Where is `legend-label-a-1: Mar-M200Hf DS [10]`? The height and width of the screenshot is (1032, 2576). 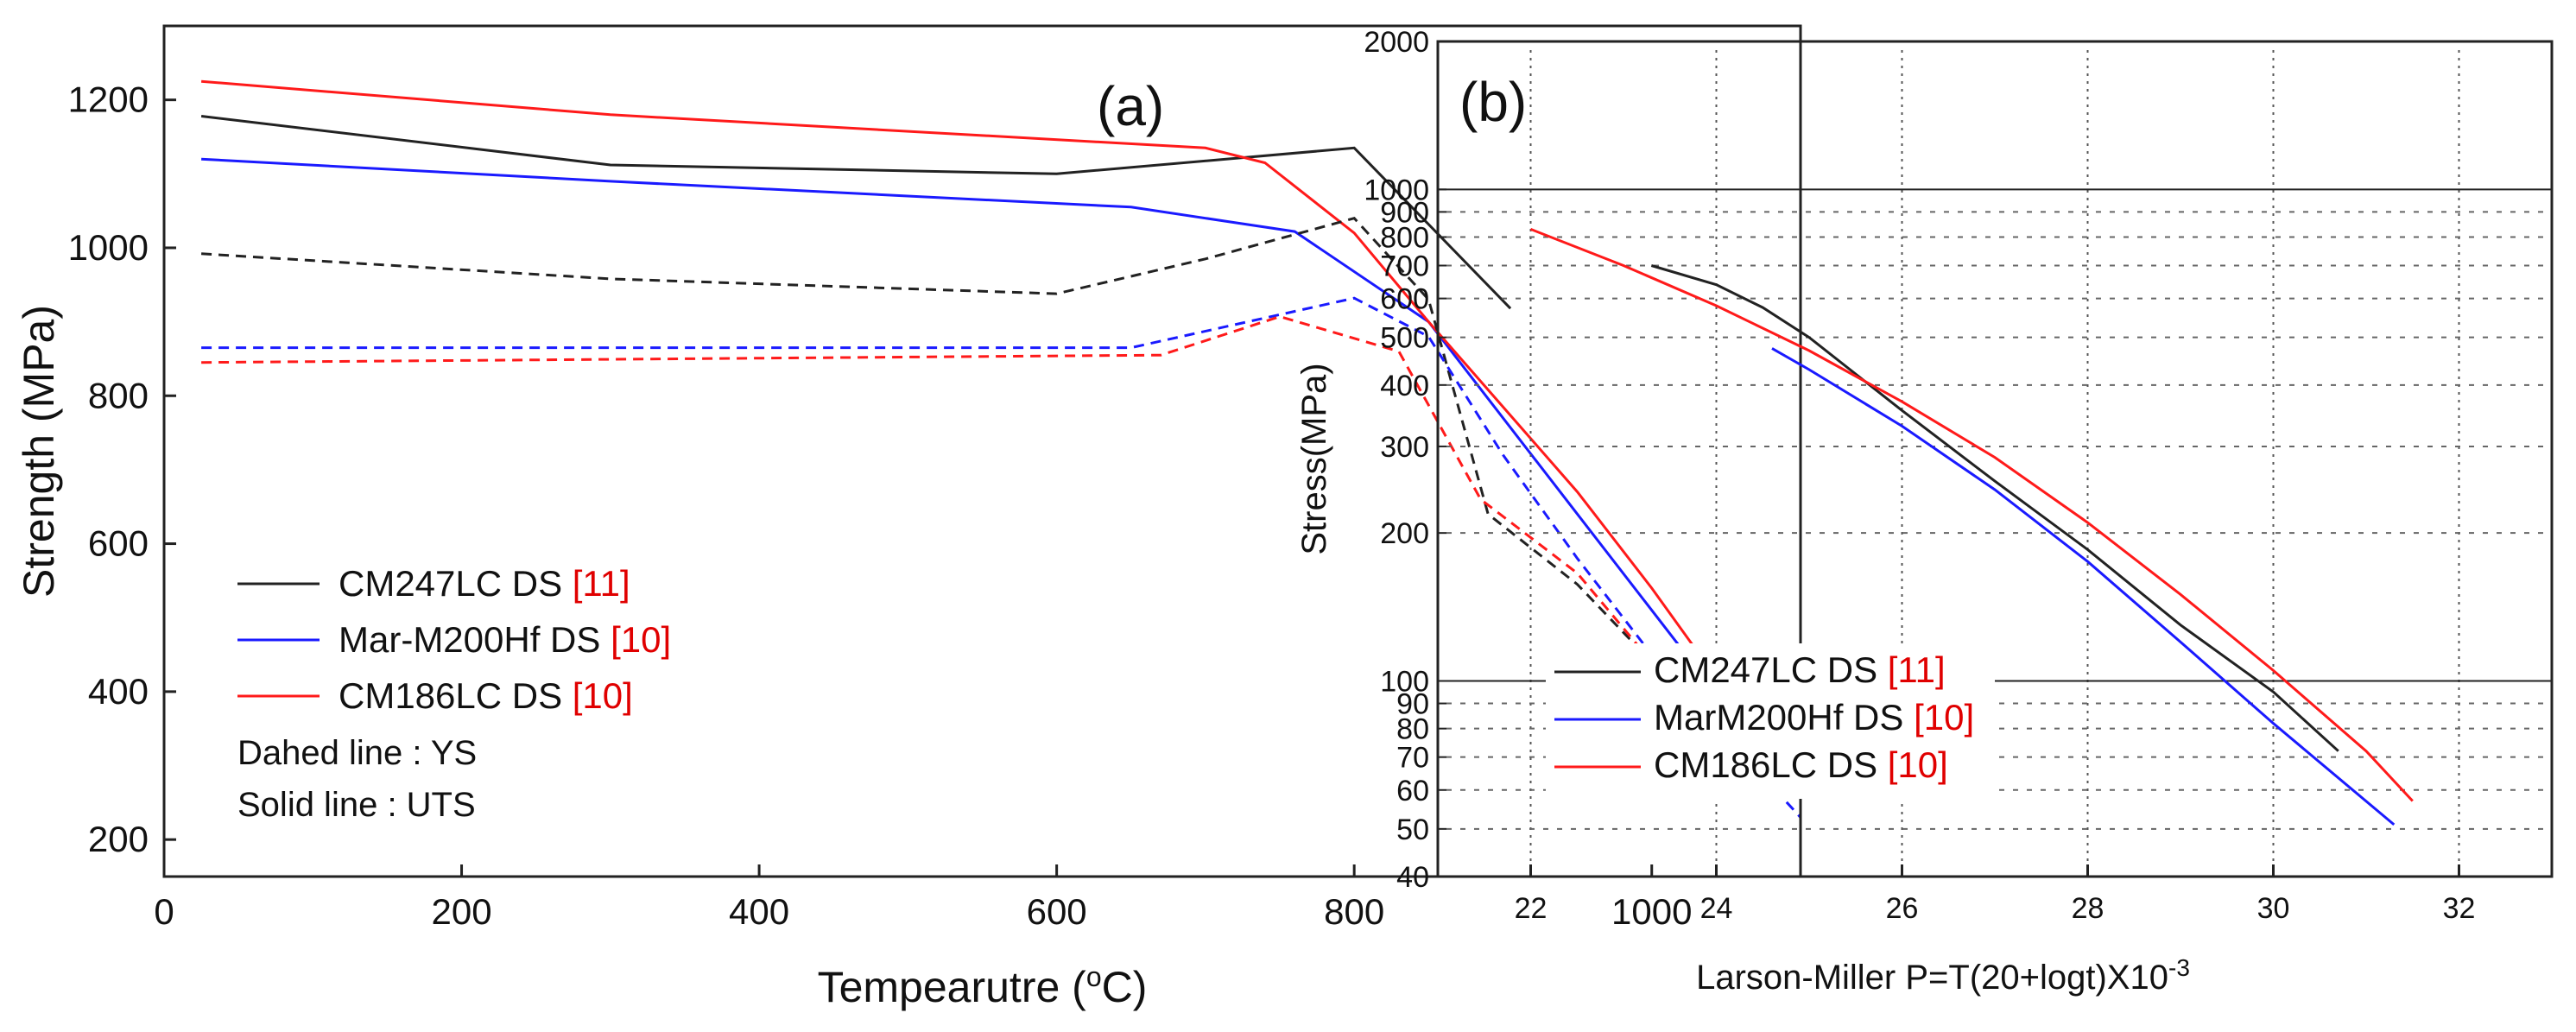
legend-label-a-1: Mar-M200Hf DS [10] is located at coordinates (505, 640).